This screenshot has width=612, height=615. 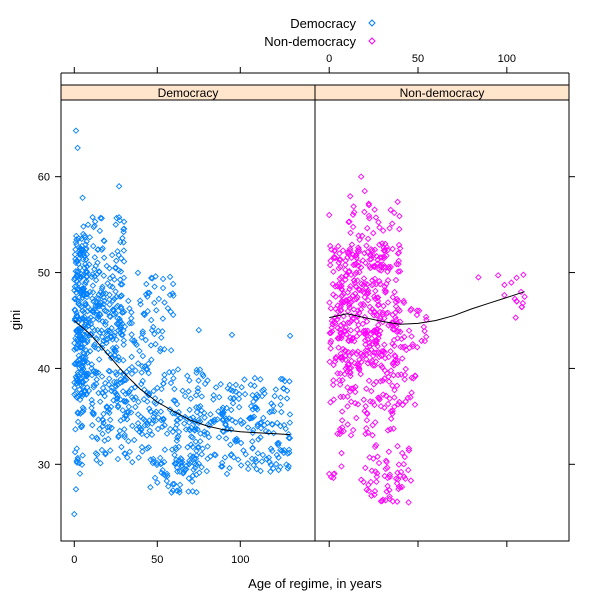 I want to click on strip-label-democracy: Democracy, so click(x=188, y=93).